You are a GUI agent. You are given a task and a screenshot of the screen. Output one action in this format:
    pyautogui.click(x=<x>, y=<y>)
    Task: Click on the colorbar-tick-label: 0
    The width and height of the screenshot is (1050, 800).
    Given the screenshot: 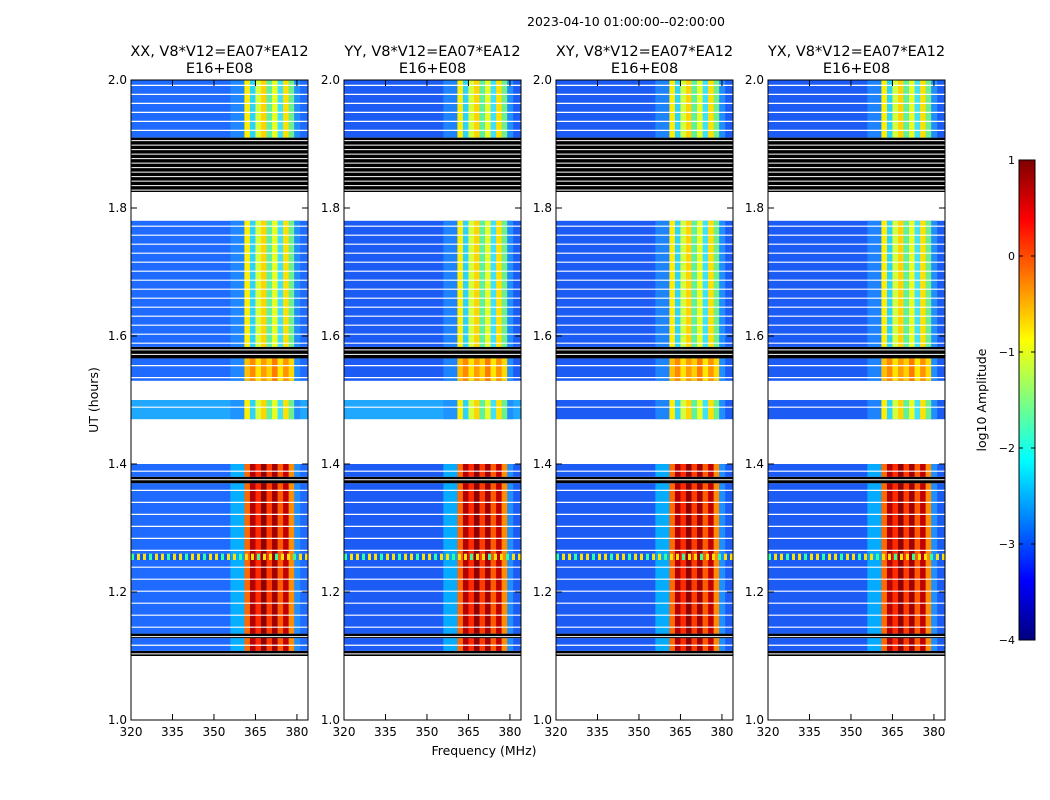 What is the action you would take?
    pyautogui.click(x=1011, y=256)
    